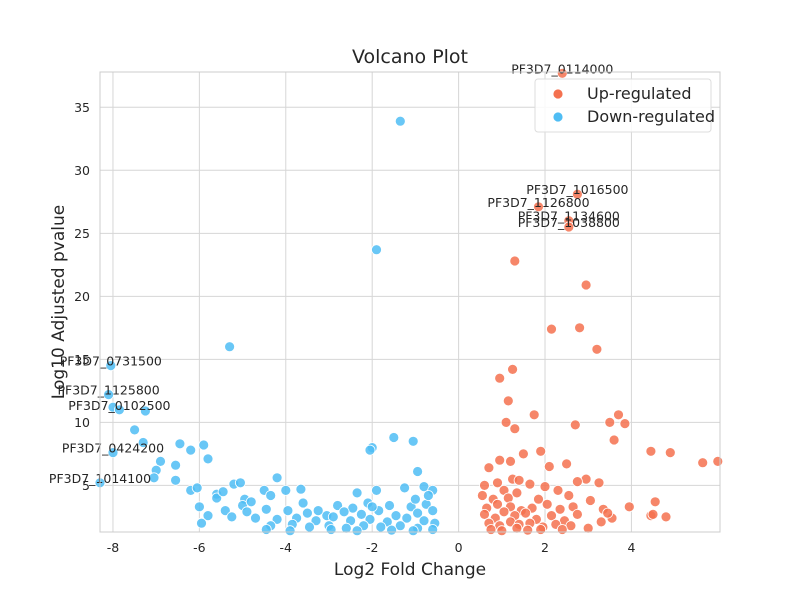 The height and width of the screenshot is (600, 800). What do you see at coordinates (562, 68) in the screenshot?
I see `gene-label: PF3D7_0114000` at bounding box center [562, 68].